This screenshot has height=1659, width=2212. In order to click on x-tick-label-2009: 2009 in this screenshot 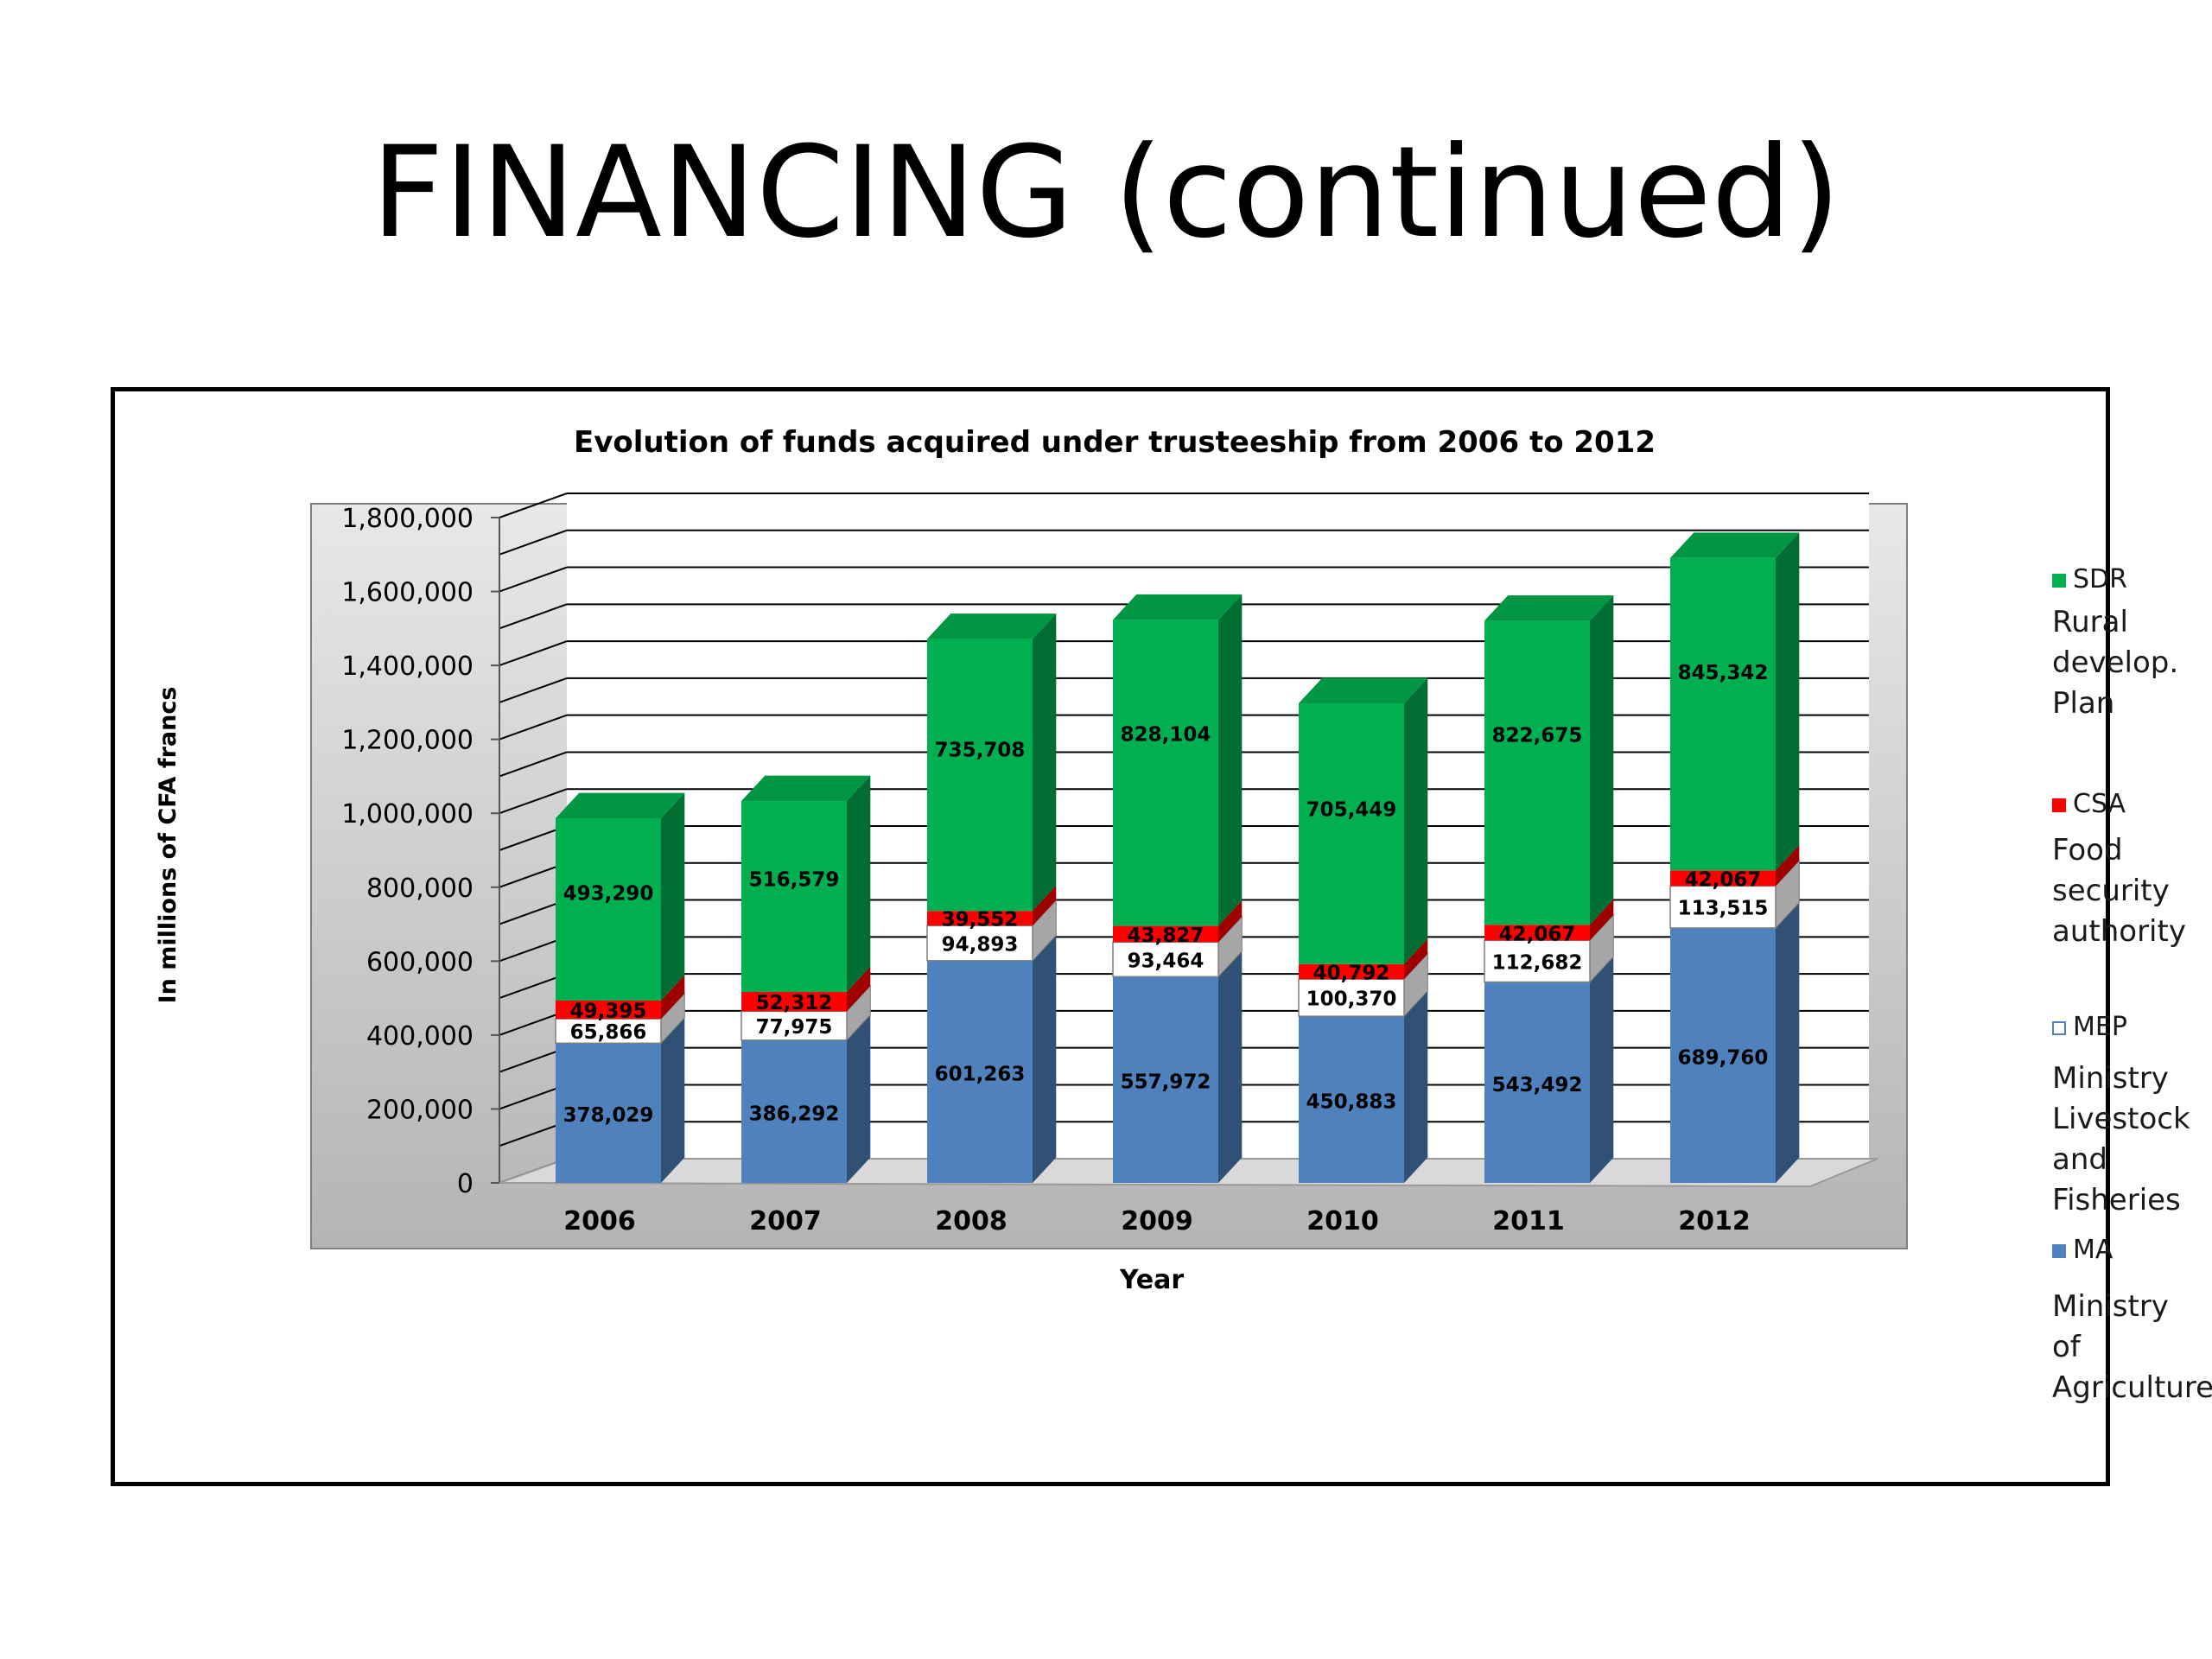, I will do `click(1157, 1221)`.